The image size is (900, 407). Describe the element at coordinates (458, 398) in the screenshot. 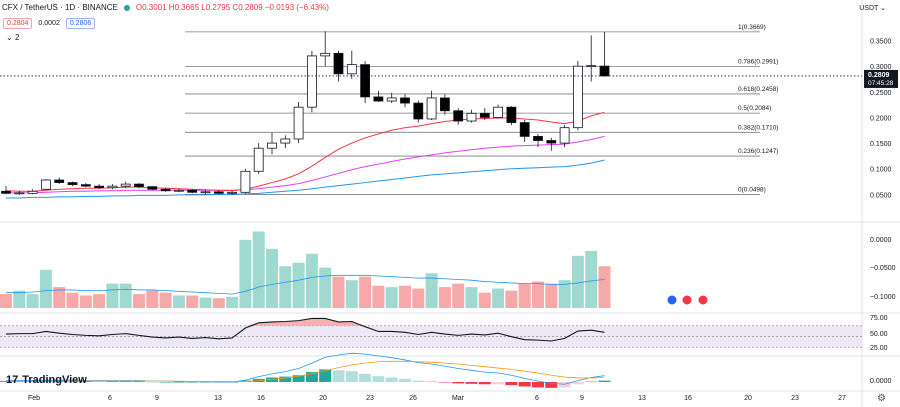

I see `time-tick-label: Mar` at that location.